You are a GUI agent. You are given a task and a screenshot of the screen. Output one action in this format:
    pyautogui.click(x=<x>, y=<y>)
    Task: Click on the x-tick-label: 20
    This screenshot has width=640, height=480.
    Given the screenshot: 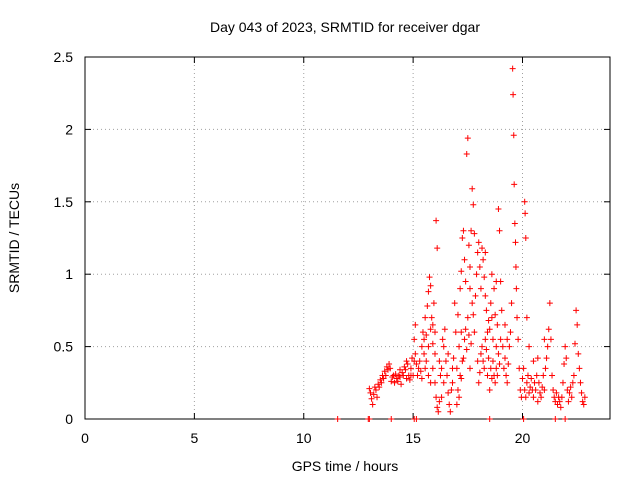 What is the action you would take?
    pyautogui.click(x=523, y=438)
    